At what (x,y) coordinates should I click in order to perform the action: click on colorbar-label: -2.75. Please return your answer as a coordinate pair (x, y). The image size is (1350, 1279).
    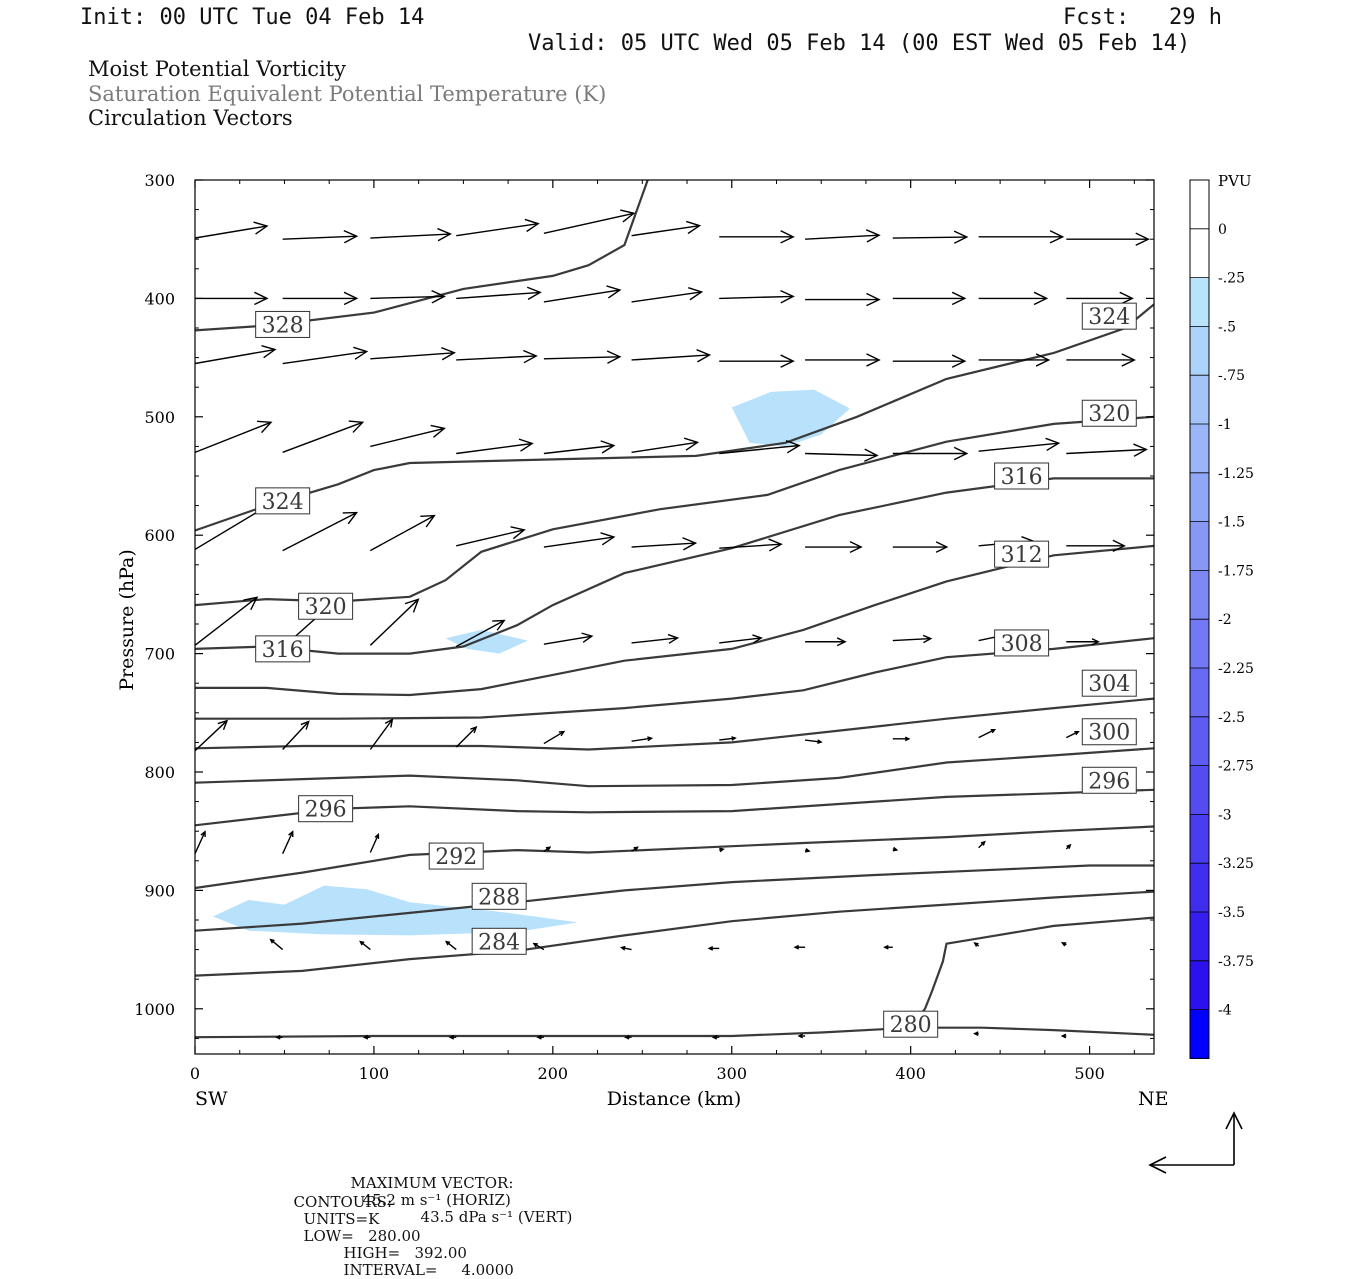
    Looking at the image, I should click on (1236, 767).